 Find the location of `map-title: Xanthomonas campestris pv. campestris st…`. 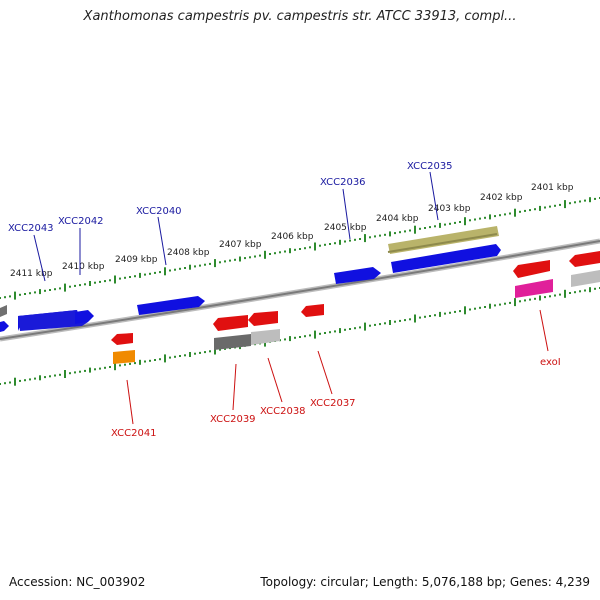

map-title: Xanthomonas campestris pv. campestris st… is located at coordinates (300, 16).